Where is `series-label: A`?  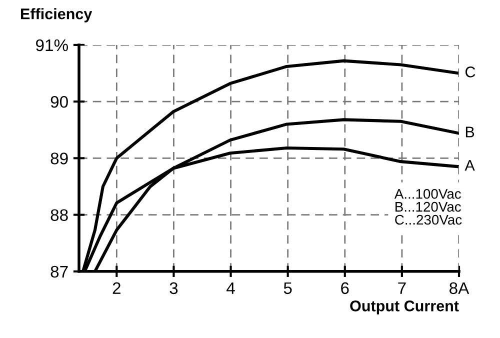 series-label: A is located at coordinates (469, 165).